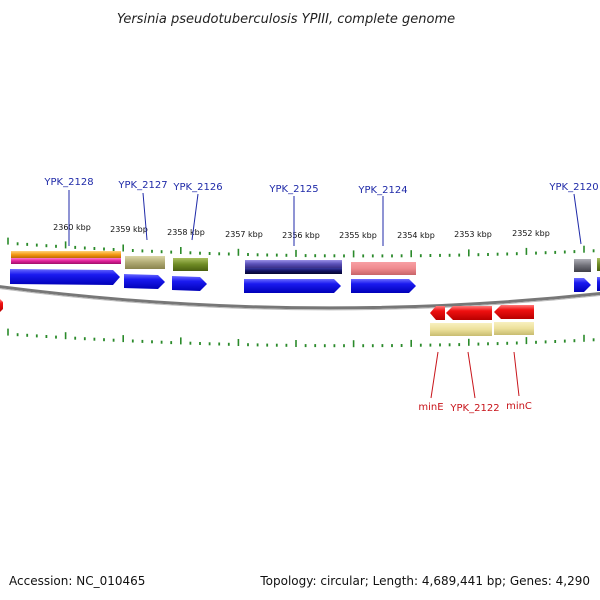 The image size is (600, 600). Describe the element at coordinates (190, 264) in the screenshot. I see `olive-feature-bar` at that location.